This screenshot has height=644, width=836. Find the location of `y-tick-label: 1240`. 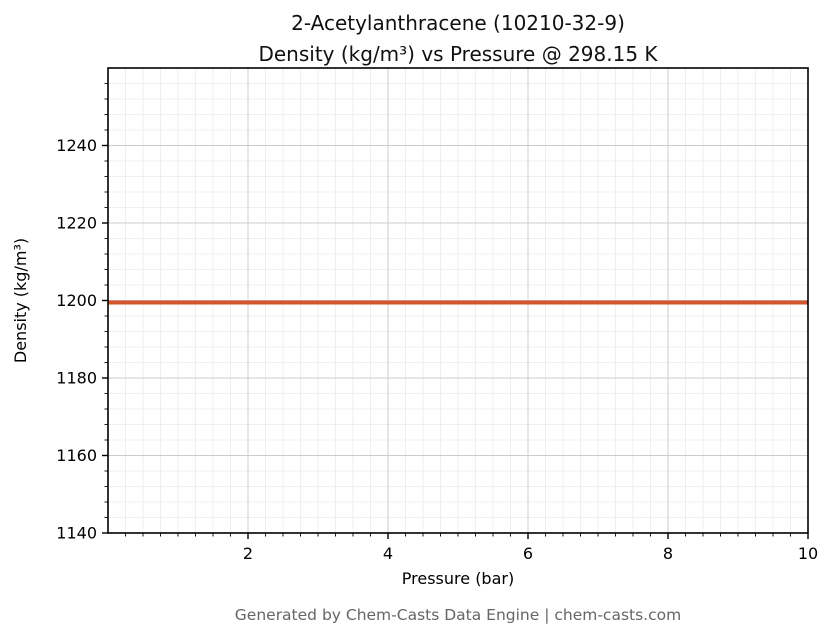

y-tick-label: 1240 is located at coordinates (76, 145).